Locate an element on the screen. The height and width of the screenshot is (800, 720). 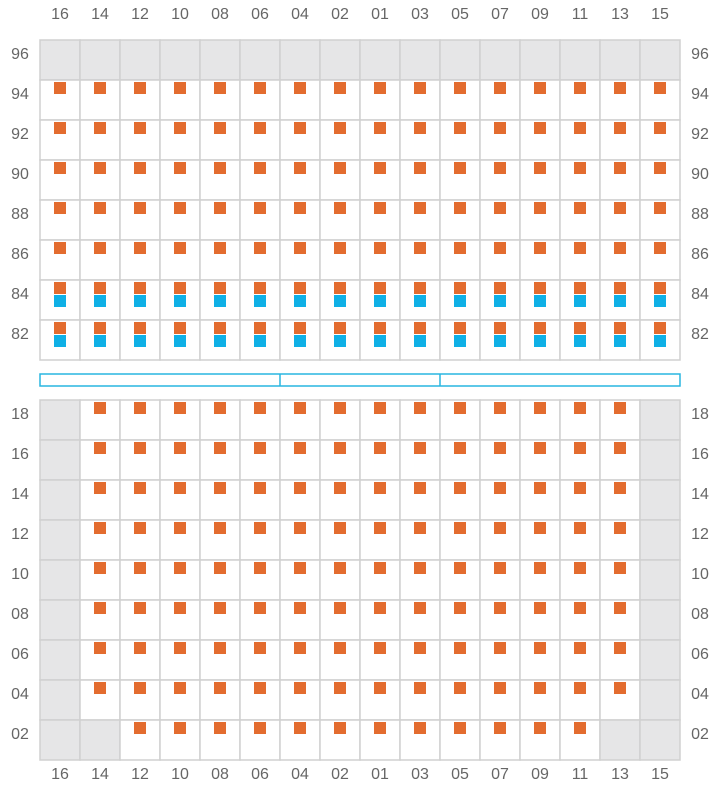
column-label: 13 is located at coordinates (620, 14).